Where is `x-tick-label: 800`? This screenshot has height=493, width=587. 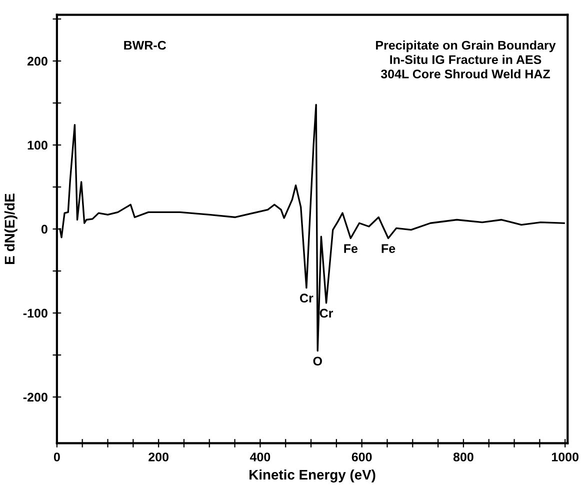
x-tick-label: 800 is located at coordinates (463, 457).